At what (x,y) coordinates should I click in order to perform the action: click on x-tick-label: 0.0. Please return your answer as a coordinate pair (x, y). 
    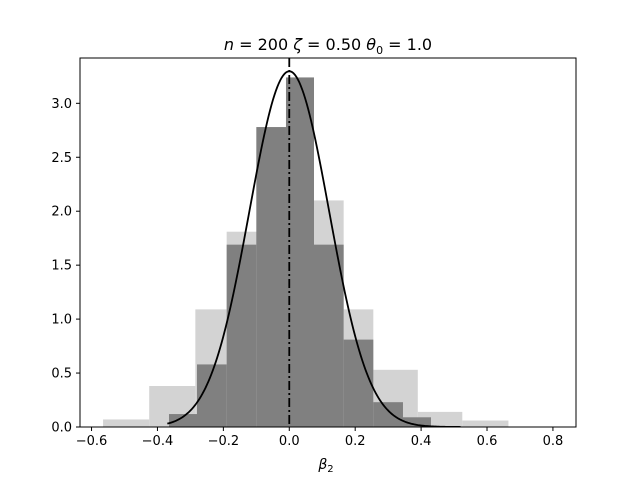
    Looking at the image, I should click on (289, 441).